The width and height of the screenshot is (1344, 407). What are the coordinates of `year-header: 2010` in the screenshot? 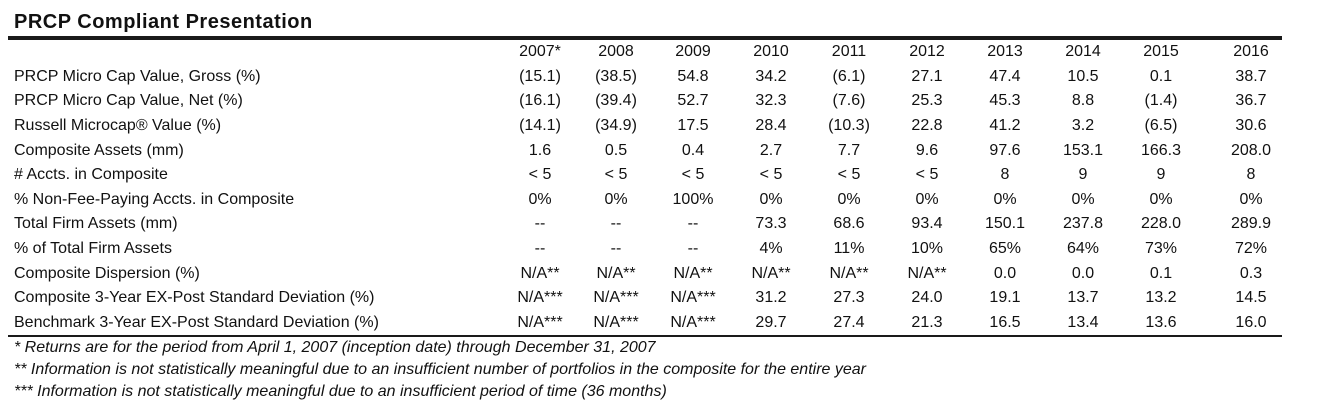 It's located at (771, 52).